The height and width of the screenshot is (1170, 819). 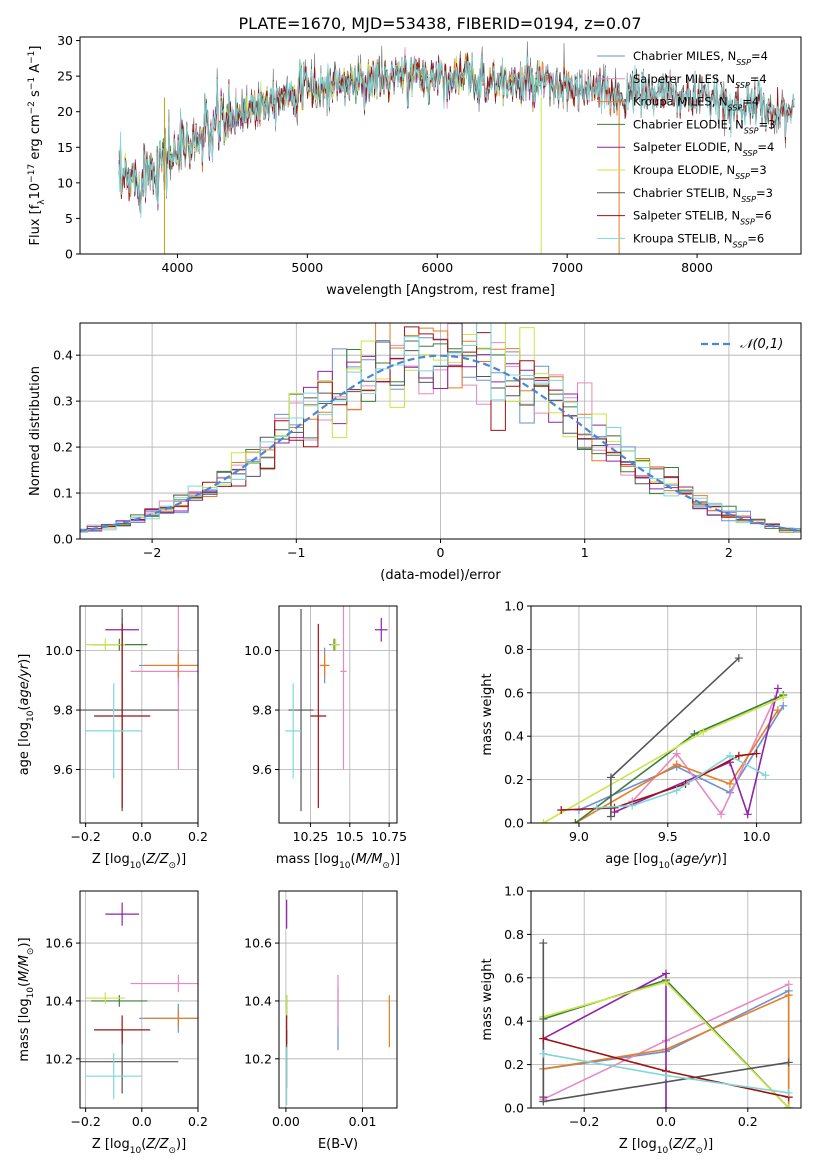 I want to click on x-tick-label: −1, so click(x=296, y=552).